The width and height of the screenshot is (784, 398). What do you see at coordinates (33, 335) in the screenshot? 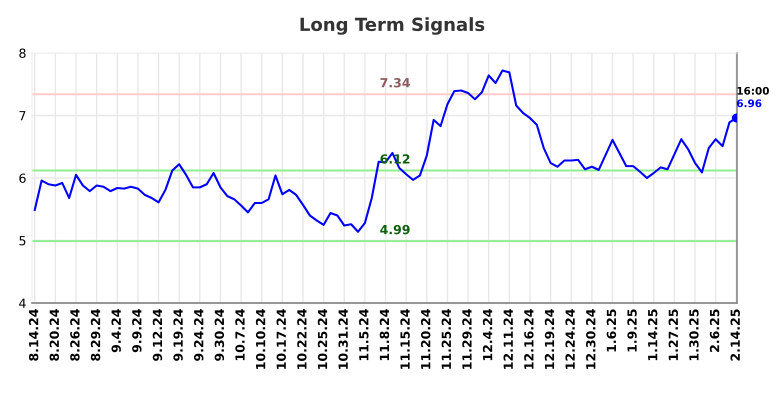
I see `x-tick-label: 8.14.24` at bounding box center [33, 335].